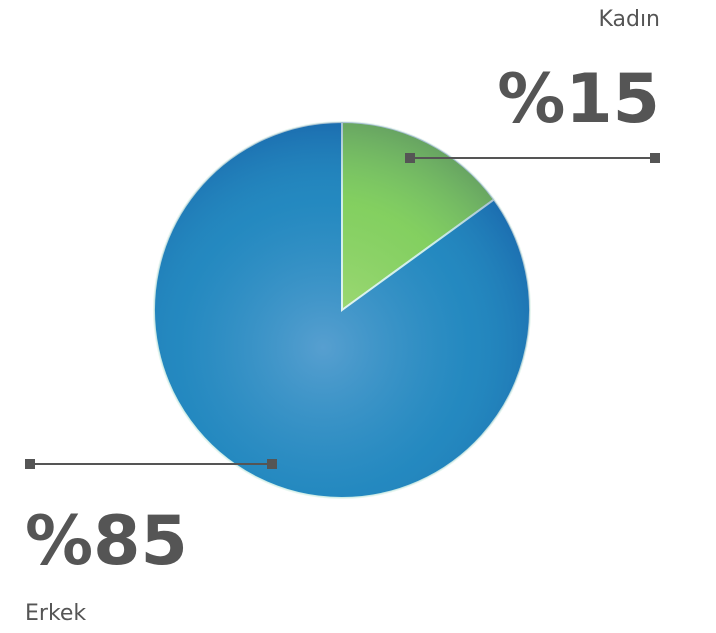 This screenshot has height=633, width=716. I want to click on category-label: Erkek, so click(55, 613).